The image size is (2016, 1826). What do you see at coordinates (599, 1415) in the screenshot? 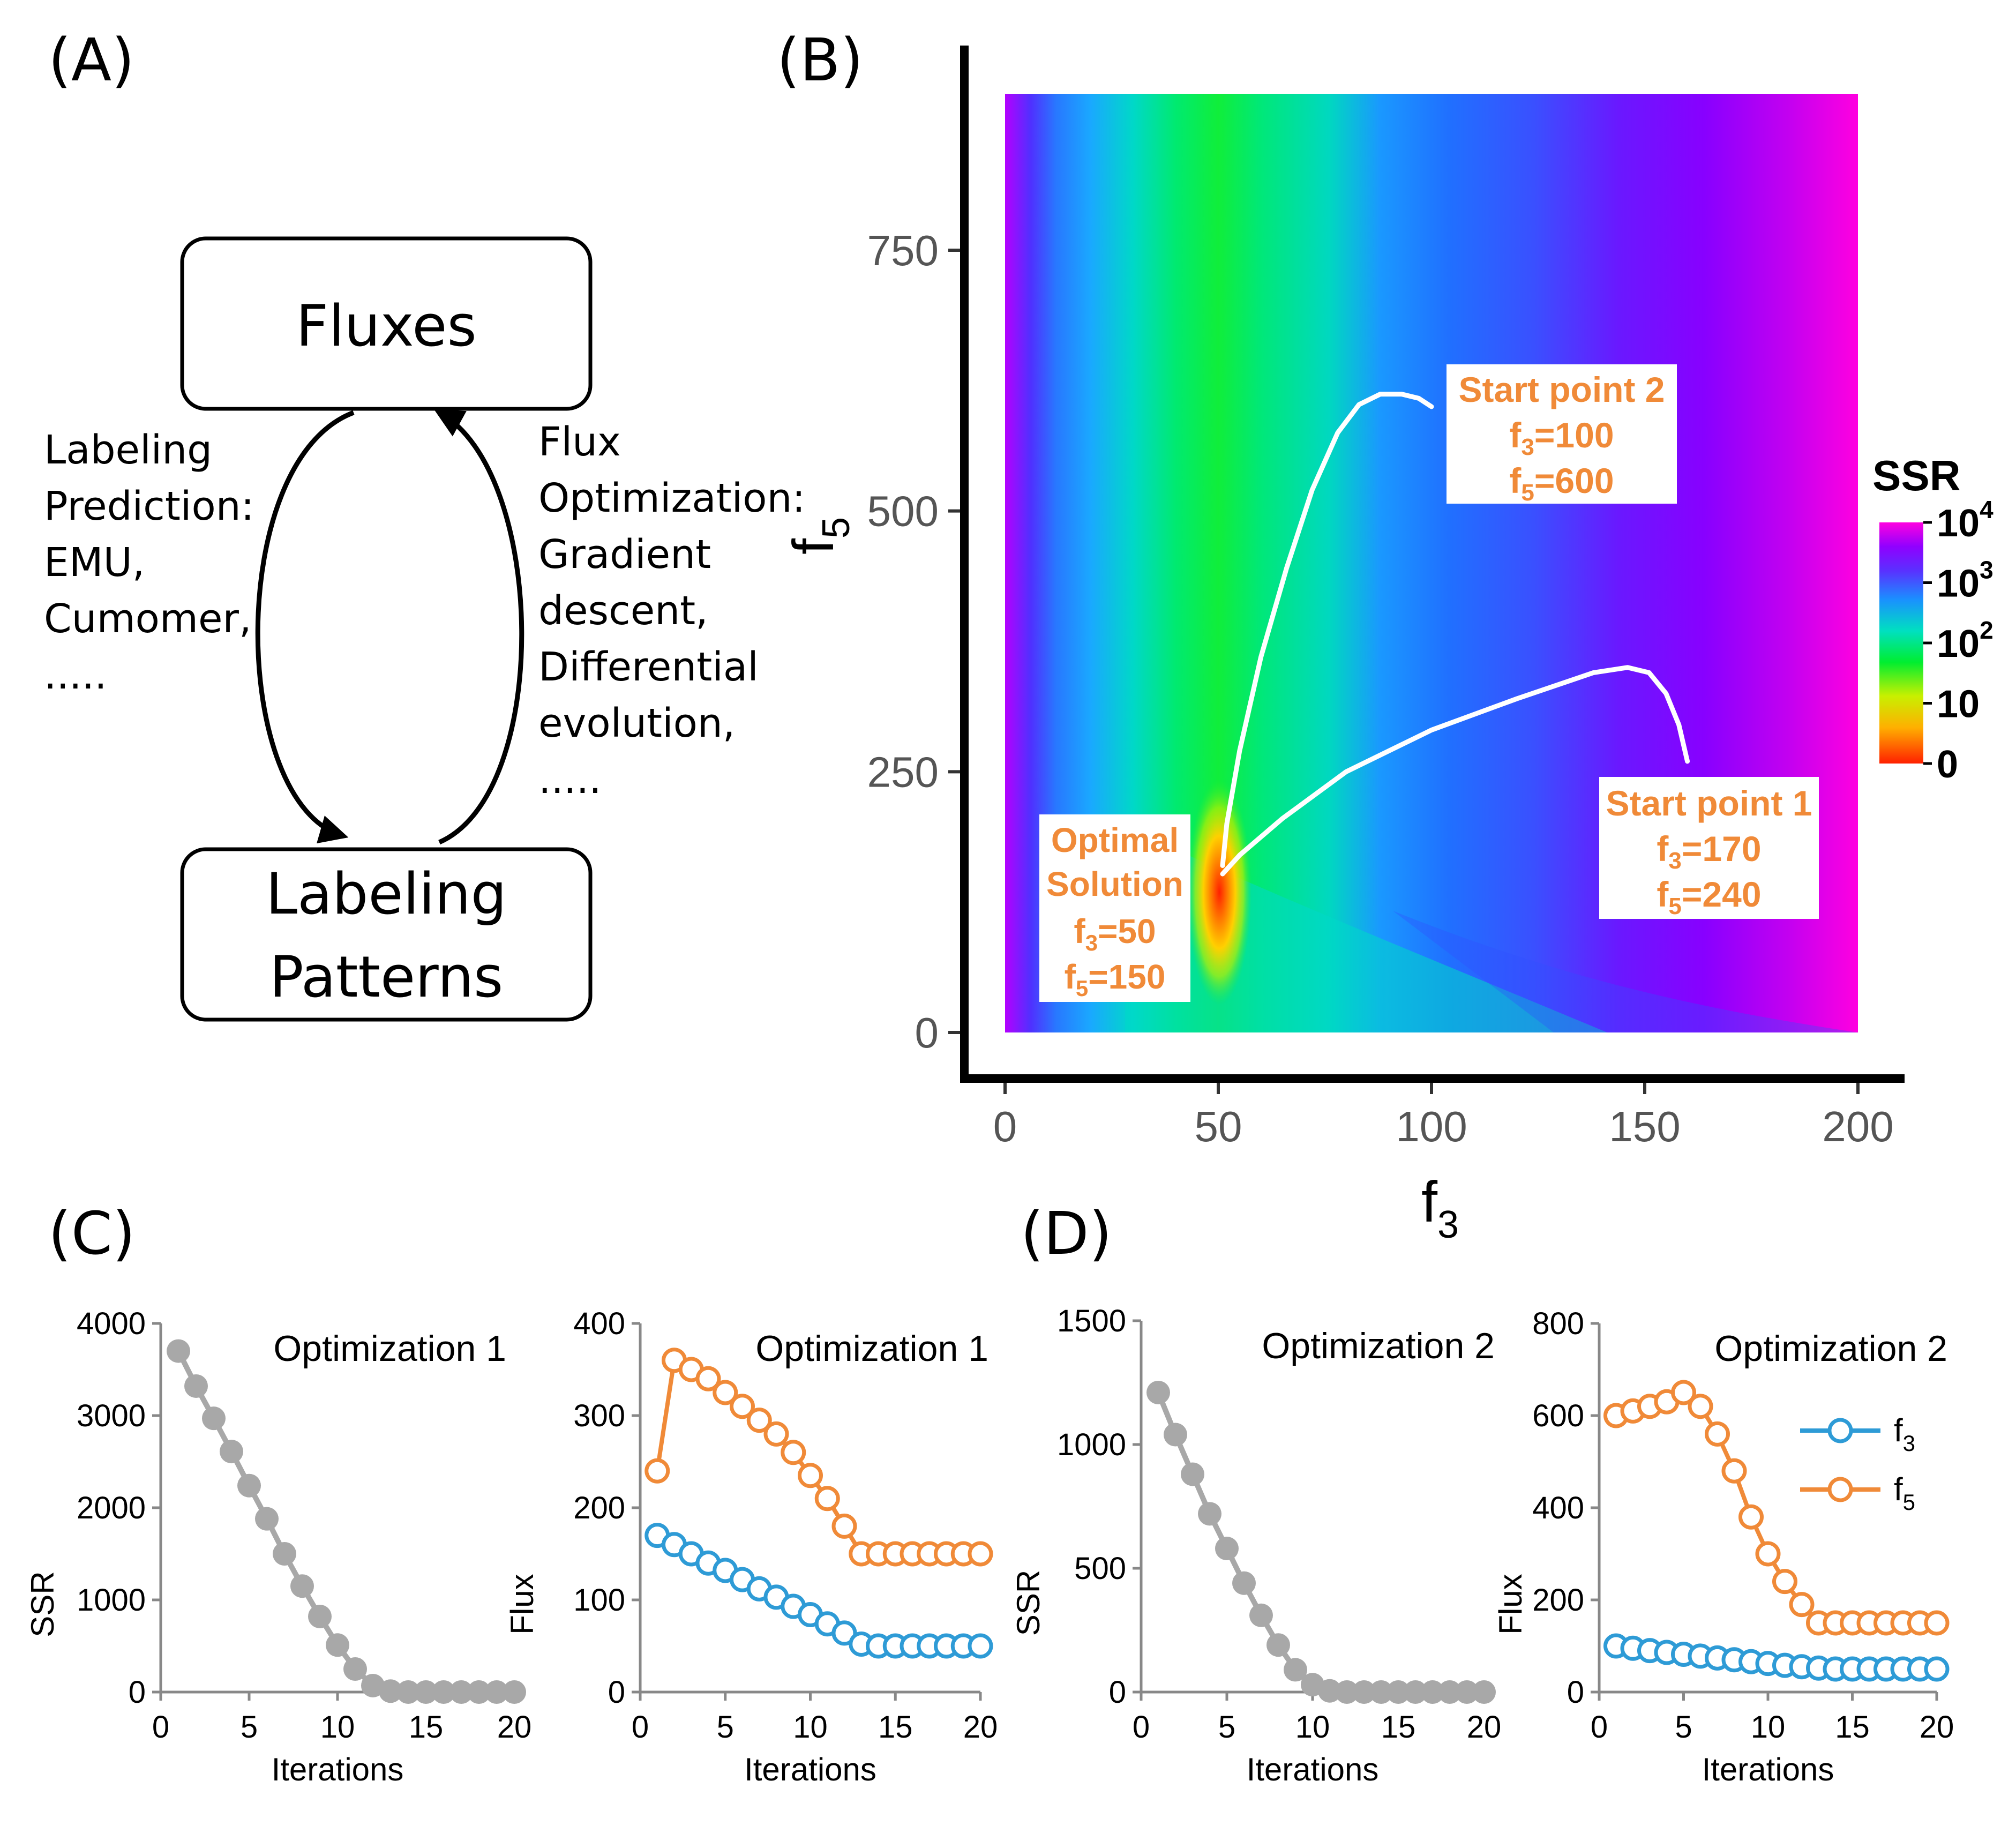
I see `ytick-label: 300` at bounding box center [599, 1415].